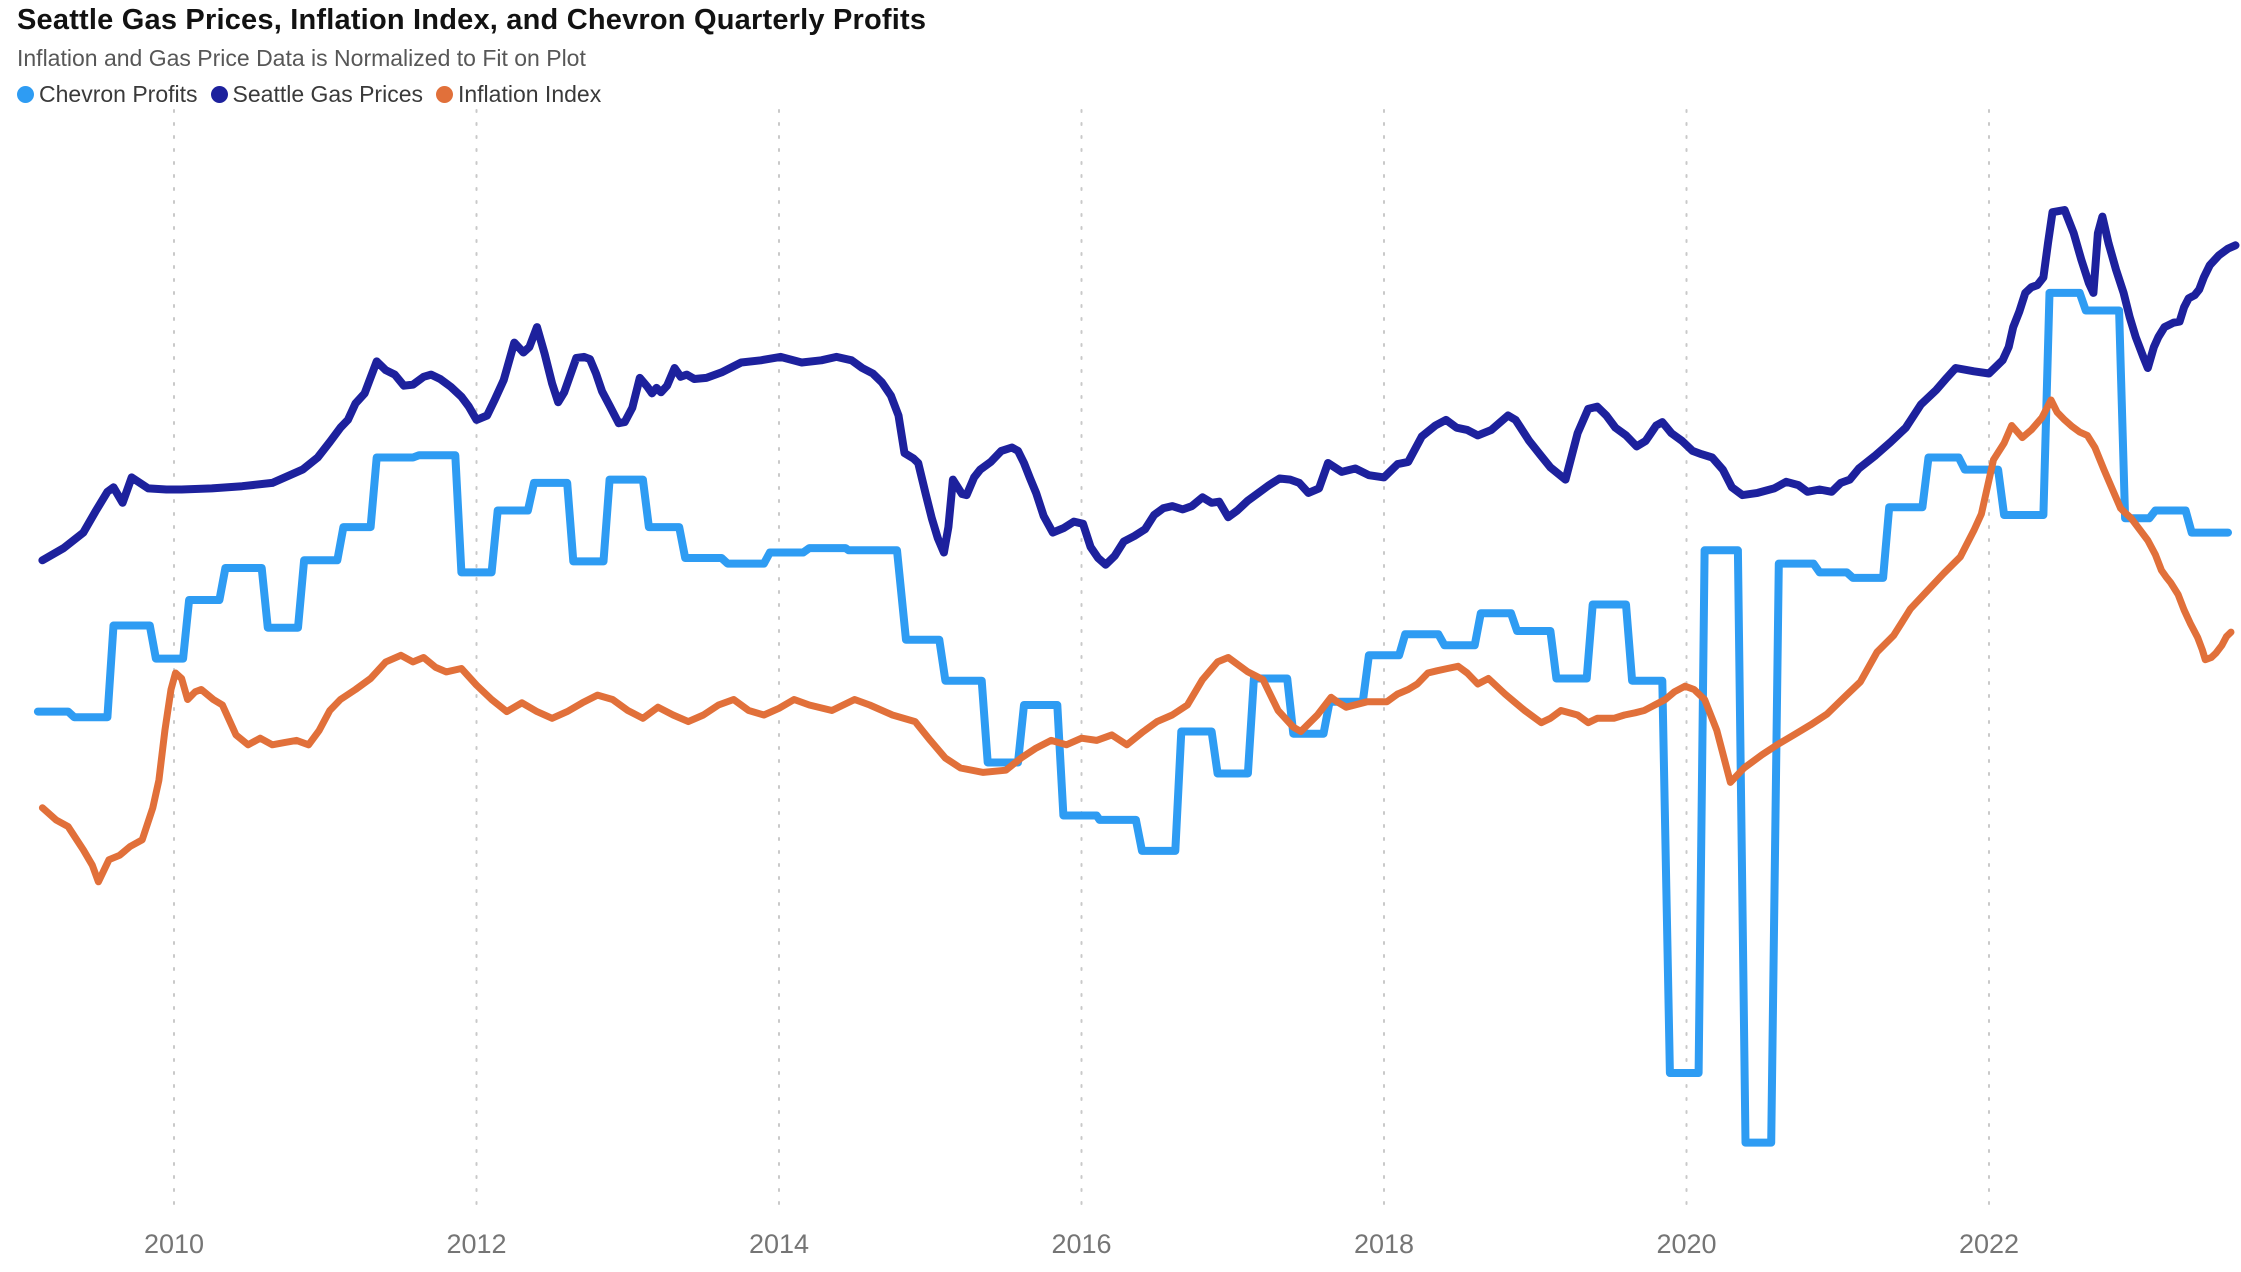 This screenshot has height=1272, width=2241. I want to click on x-axis-tick-2014: 2014, so click(779, 1244).